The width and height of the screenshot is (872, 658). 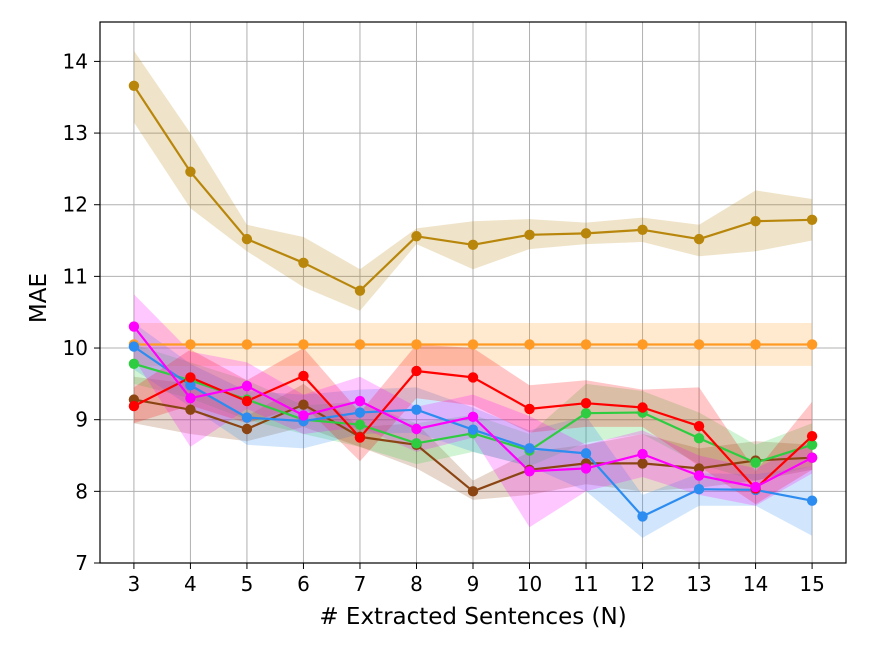 I want to click on x-tick-label: 13, so click(x=698, y=584).